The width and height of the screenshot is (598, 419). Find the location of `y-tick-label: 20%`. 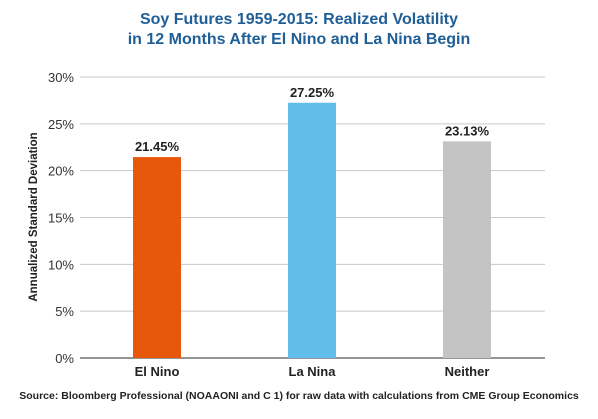

y-tick-label: 20% is located at coordinates (61, 171).